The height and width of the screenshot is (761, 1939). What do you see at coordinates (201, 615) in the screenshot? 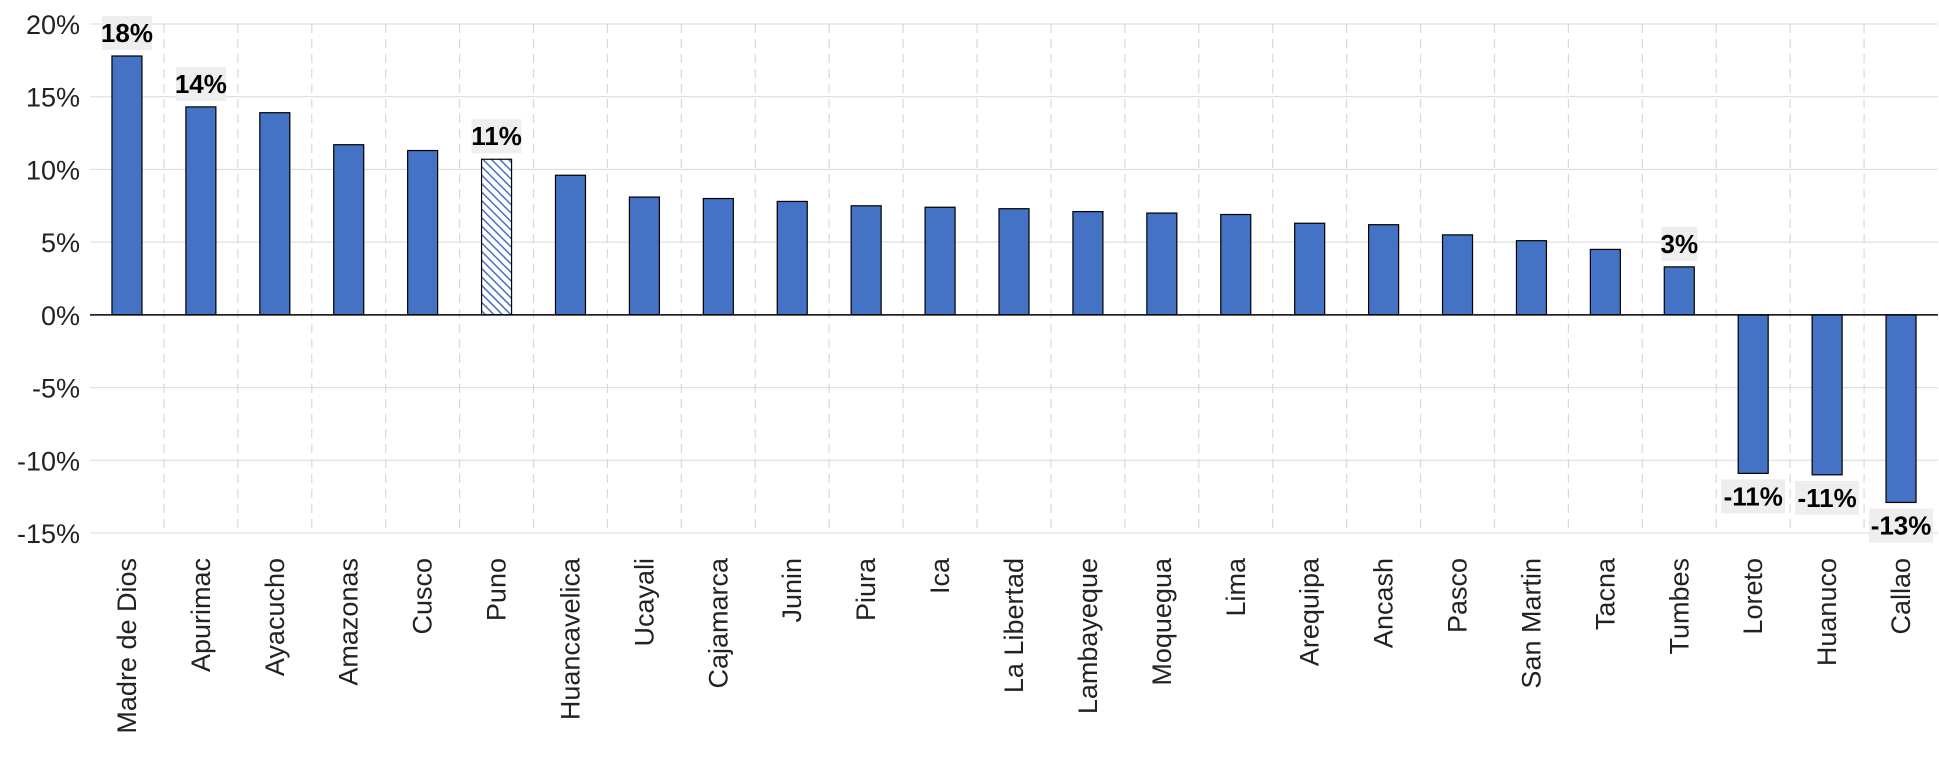
I see `x-tick-label: Apurimac` at bounding box center [201, 615].